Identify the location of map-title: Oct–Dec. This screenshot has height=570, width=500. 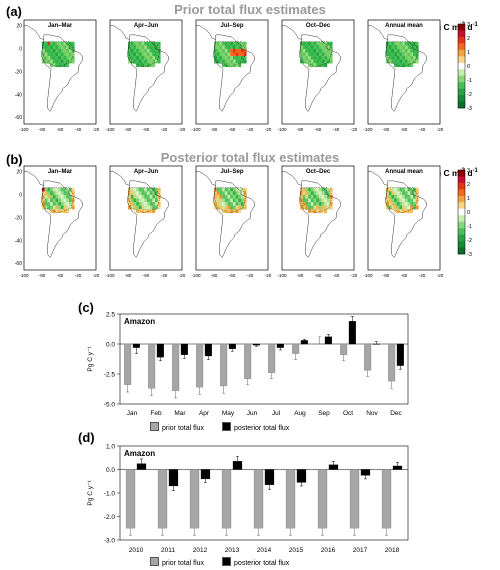
(318, 26).